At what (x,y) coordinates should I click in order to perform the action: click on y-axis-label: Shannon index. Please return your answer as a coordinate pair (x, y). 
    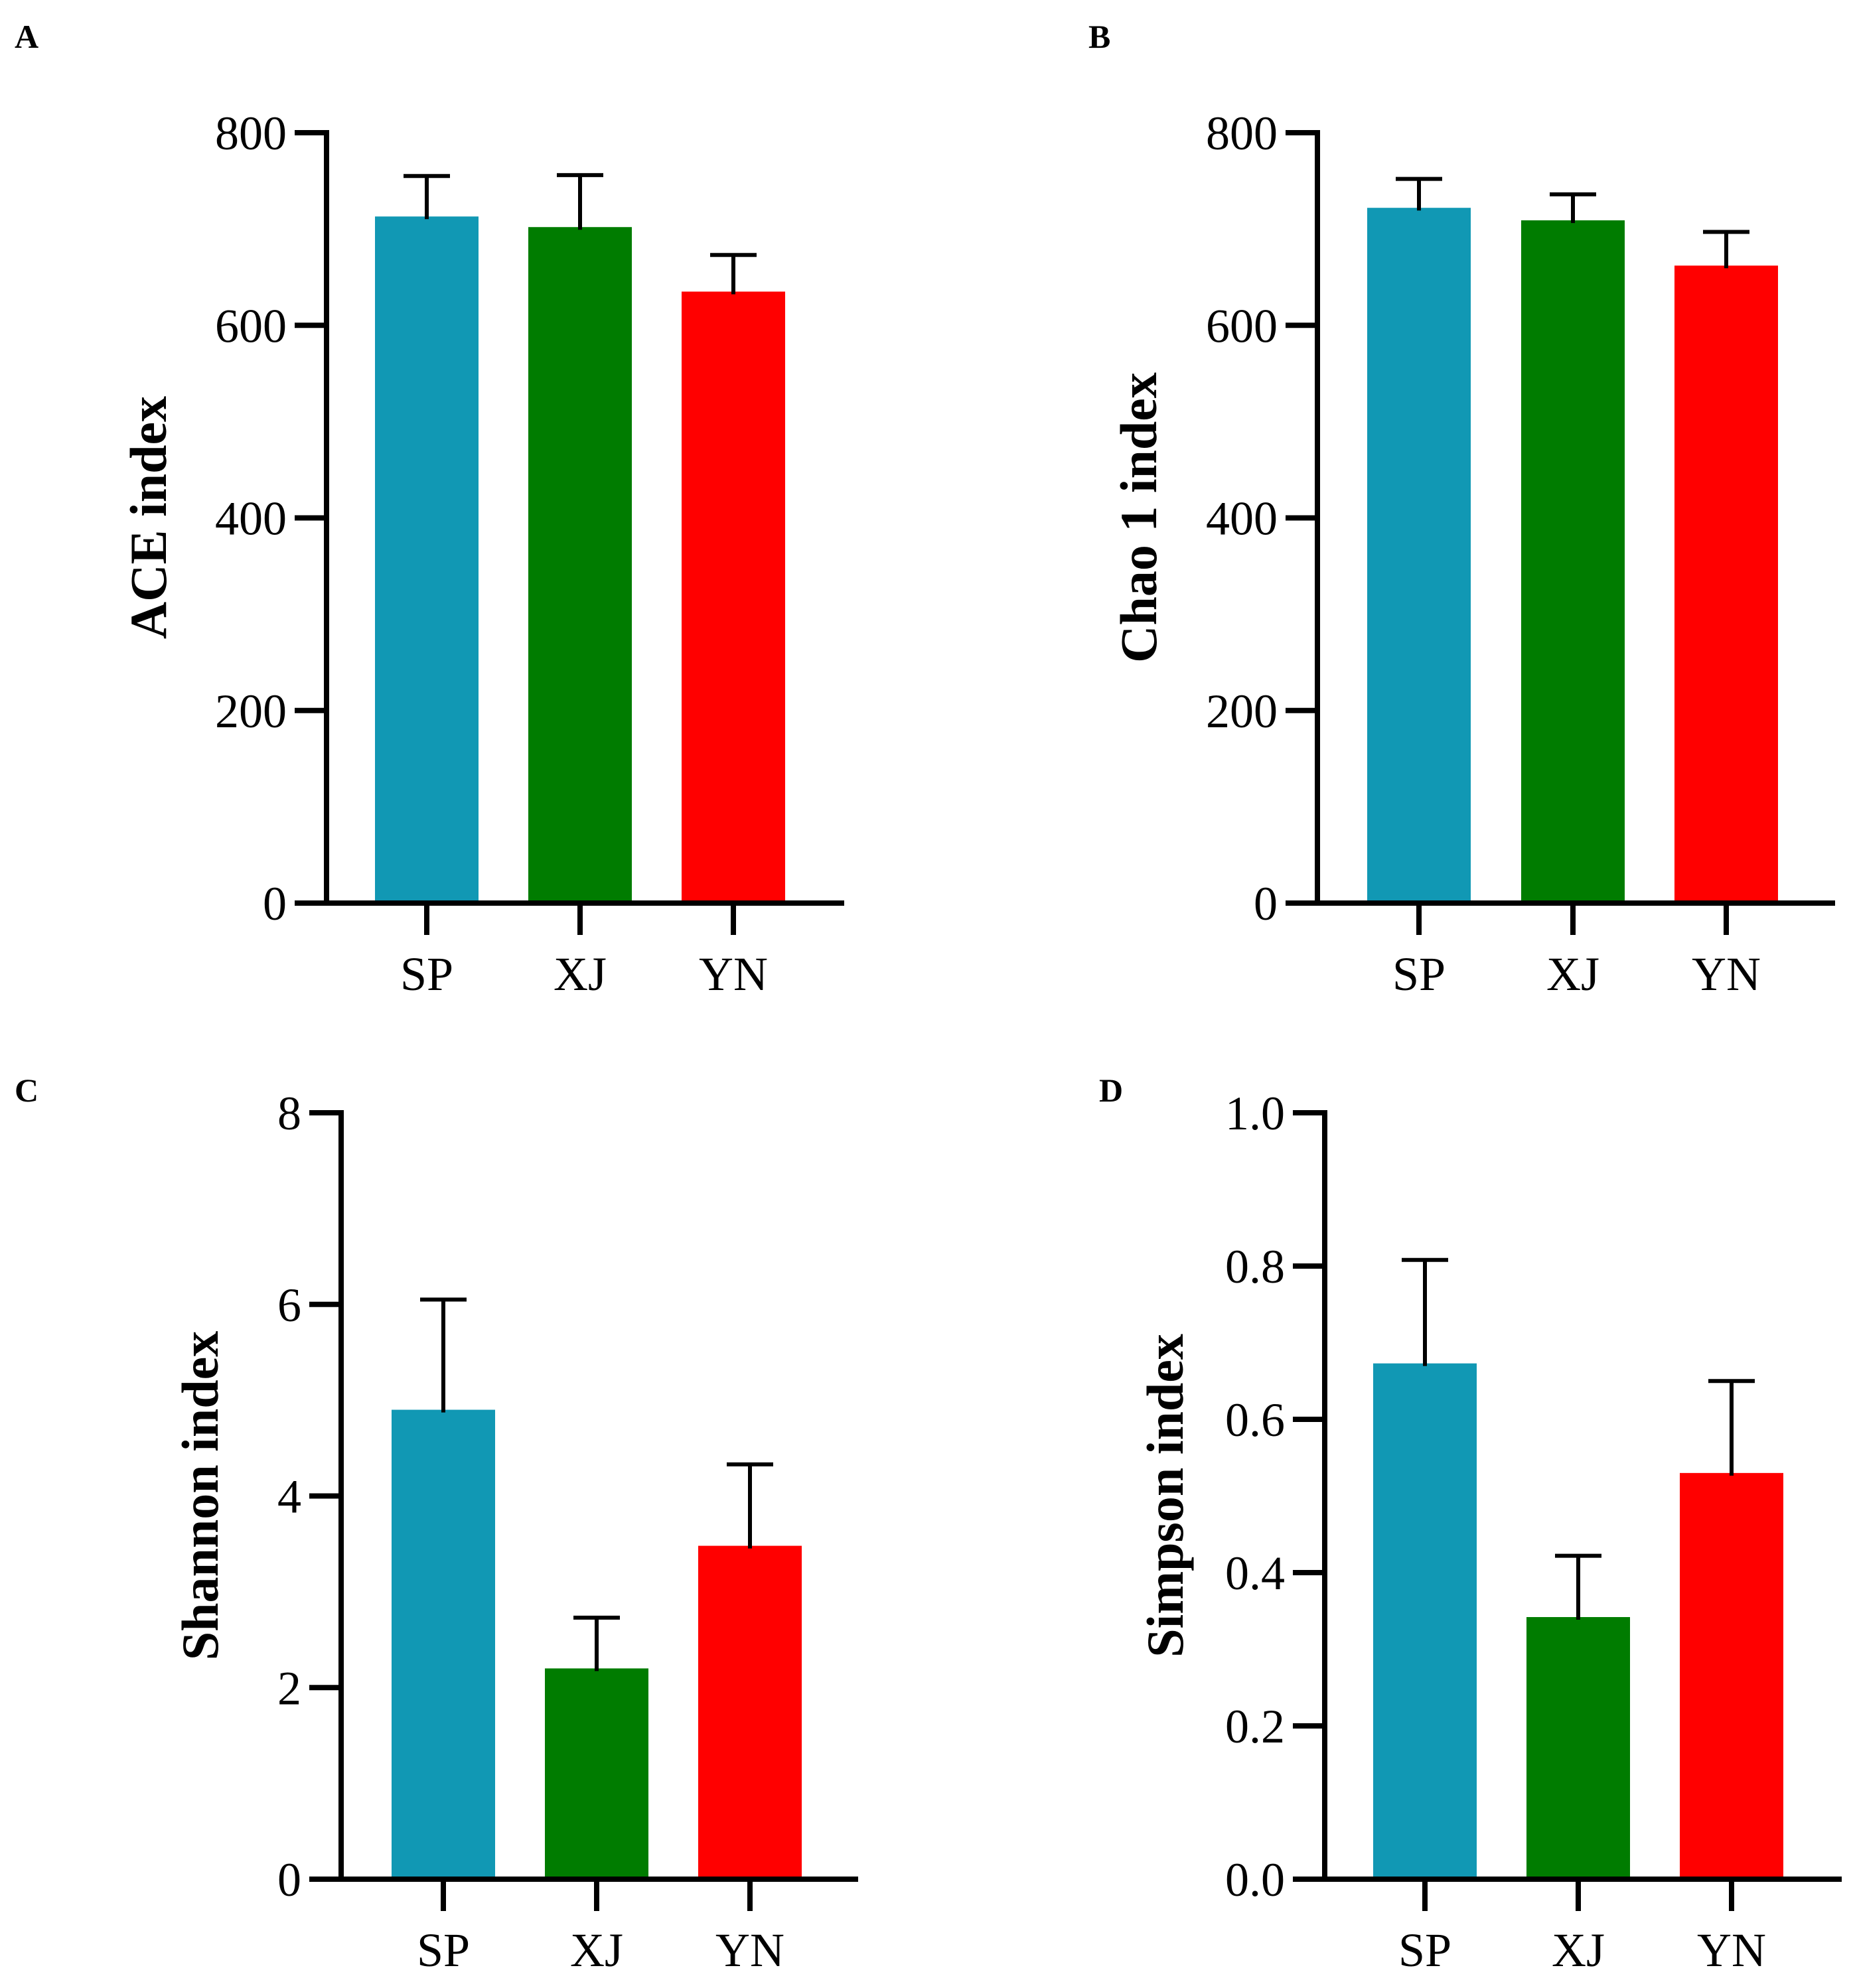
    Looking at the image, I should click on (200, 1495).